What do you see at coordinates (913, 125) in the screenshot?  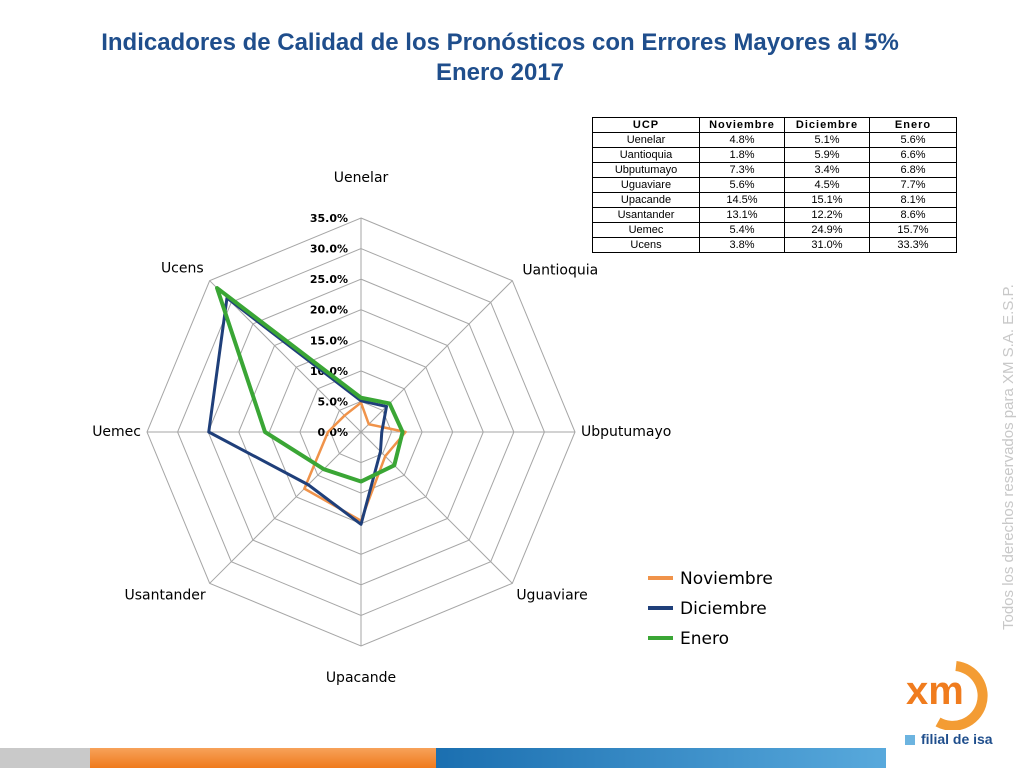 I see `table-header-enero: Enero` at bounding box center [913, 125].